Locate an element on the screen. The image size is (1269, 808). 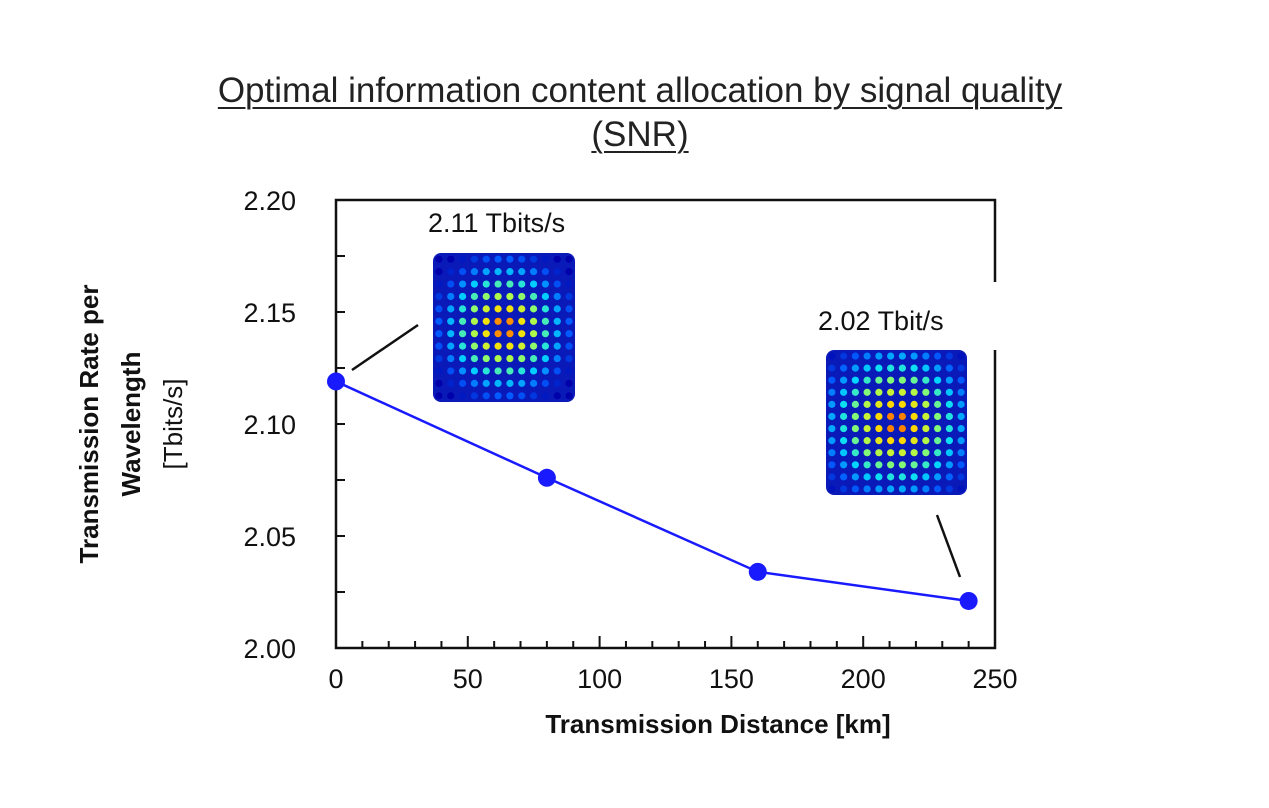
x-tick-label: 250 is located at coordinates (994, 679).